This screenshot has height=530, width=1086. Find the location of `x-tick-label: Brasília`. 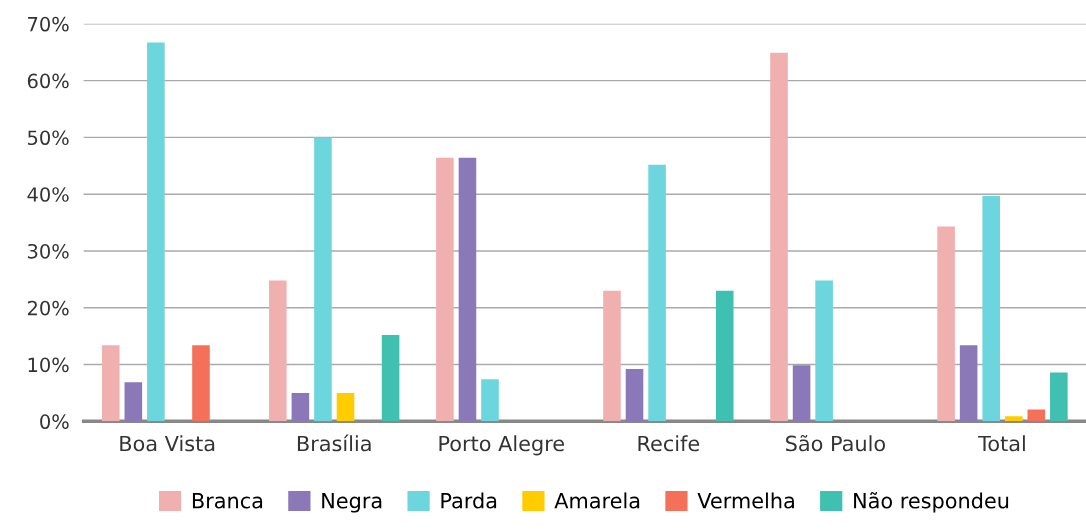

x-tick-label: Brasília is located at coordinates (334, 443).